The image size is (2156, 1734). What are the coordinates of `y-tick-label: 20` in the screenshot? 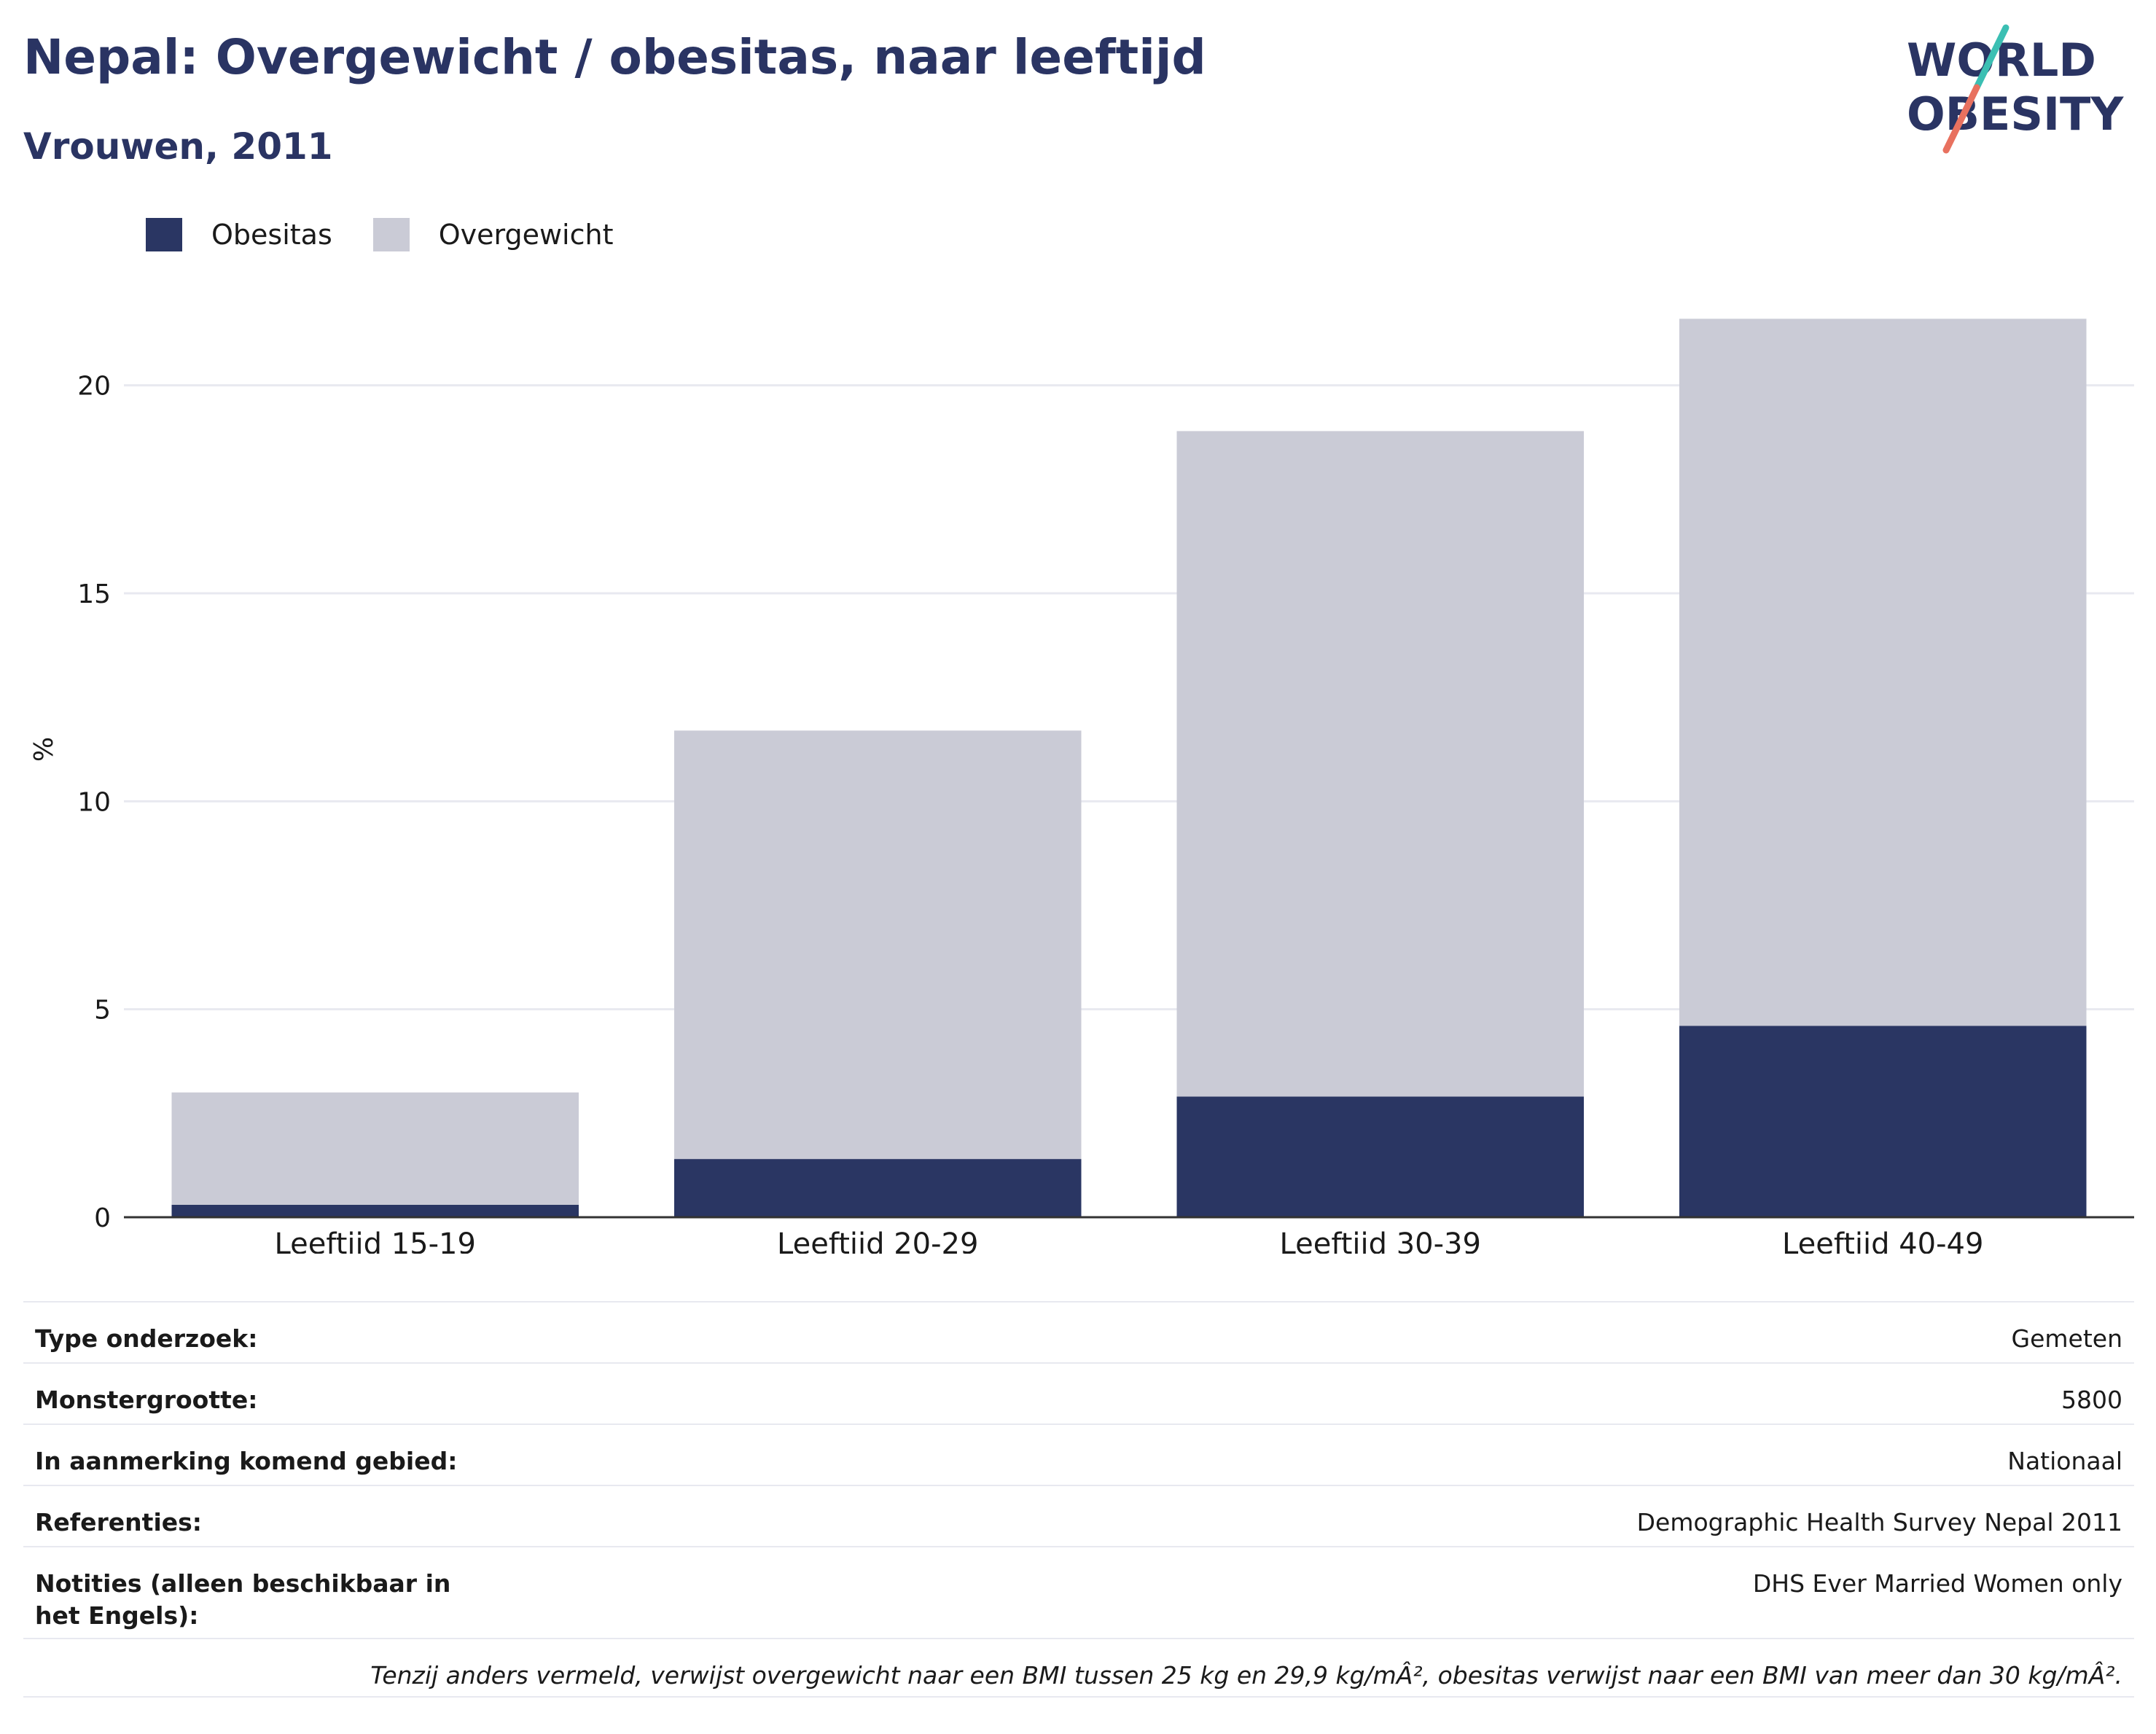 It's located at (94, 387).